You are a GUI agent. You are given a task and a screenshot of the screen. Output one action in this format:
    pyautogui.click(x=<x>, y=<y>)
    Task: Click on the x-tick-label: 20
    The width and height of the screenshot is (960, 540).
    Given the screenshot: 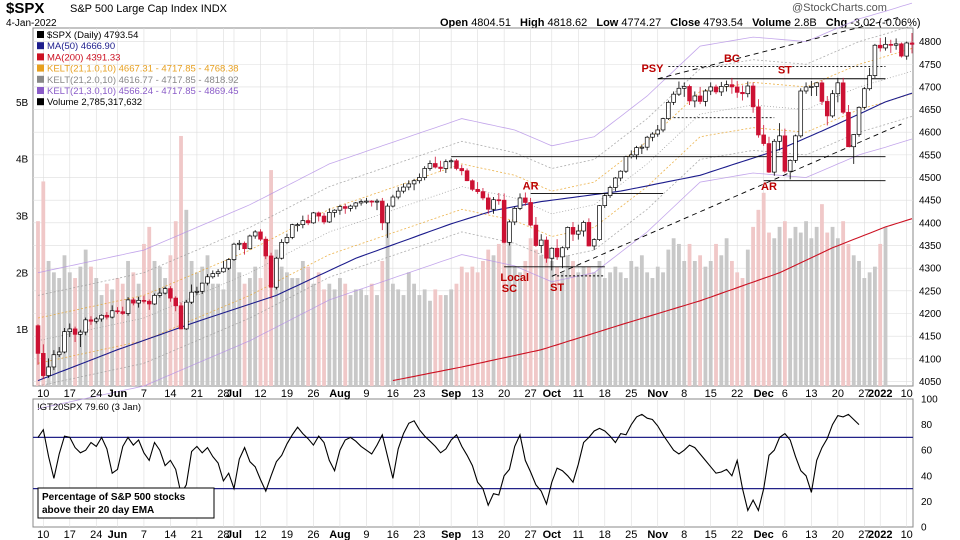 What is the action you would take?
    pyautogui.click(x=504, y=394)
    